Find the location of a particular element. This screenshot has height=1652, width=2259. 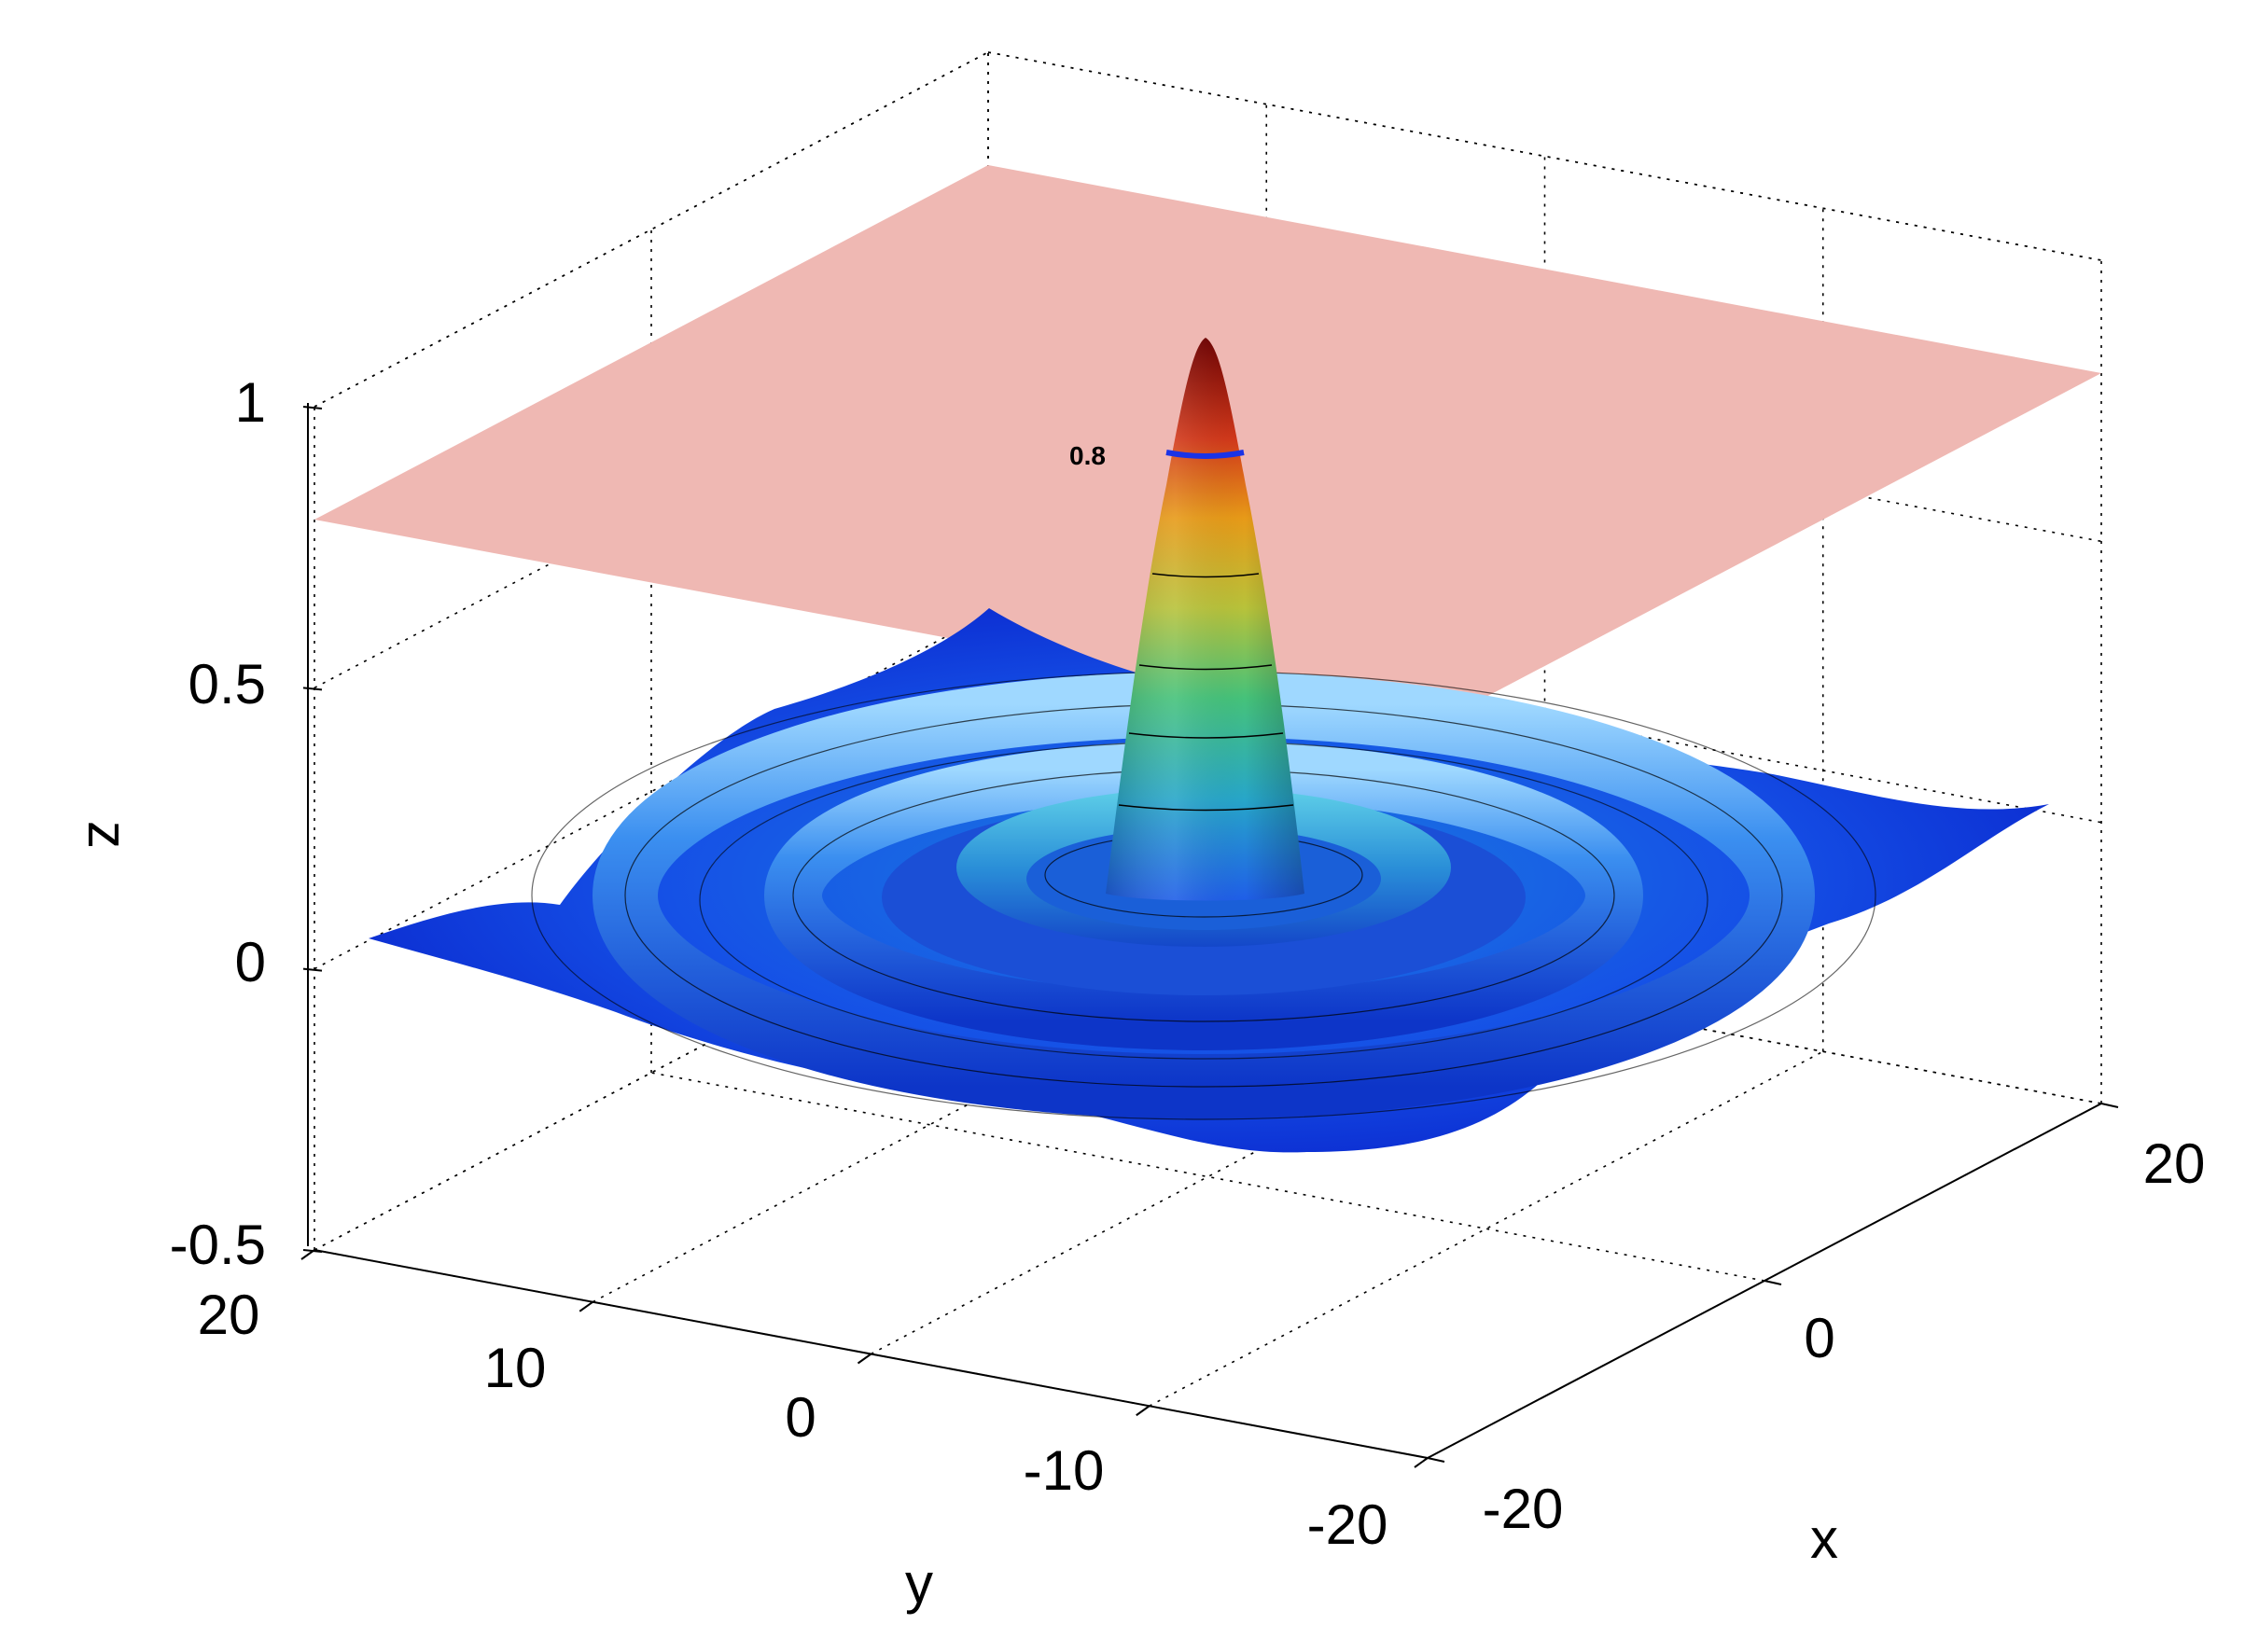

box-edge is located at coordinates (1544, 156).